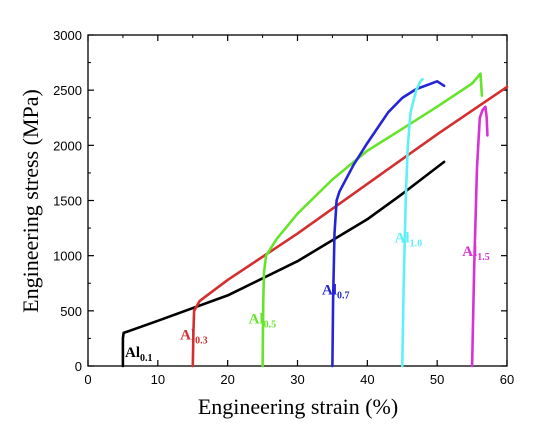 This screenshot has width=552, height=425. I want to click on x-tick-label: 10, so click(158, 379).